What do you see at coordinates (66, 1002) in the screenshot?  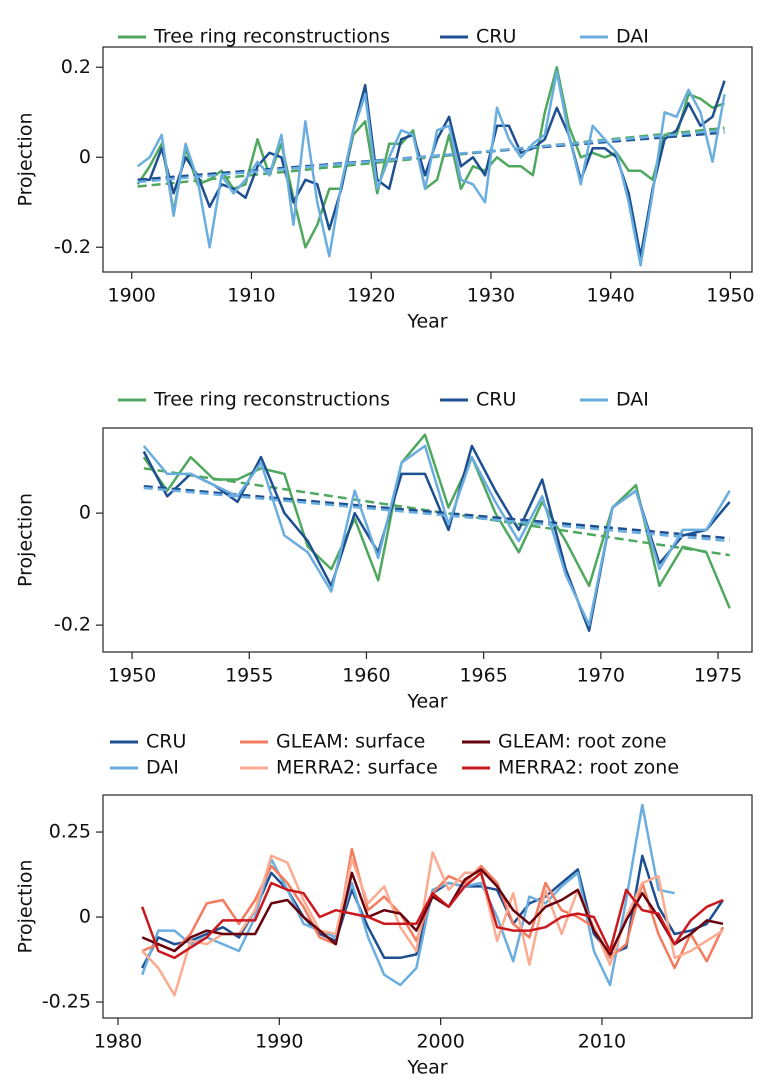 I see `y-tick-label: -0.25` at bounding box center [66, 1002].